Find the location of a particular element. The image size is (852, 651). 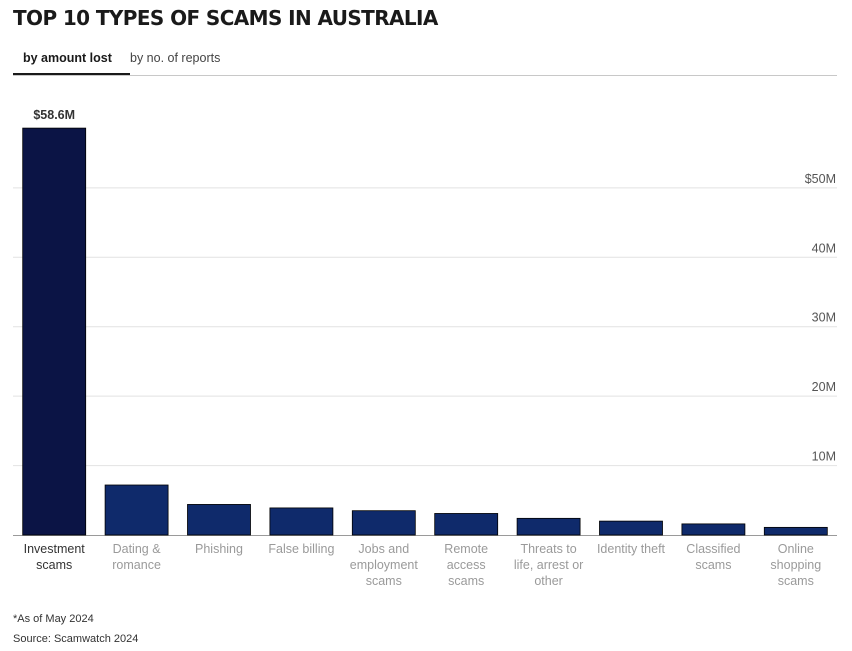

x-category-label-line: other is located at coordinates (548, 581).